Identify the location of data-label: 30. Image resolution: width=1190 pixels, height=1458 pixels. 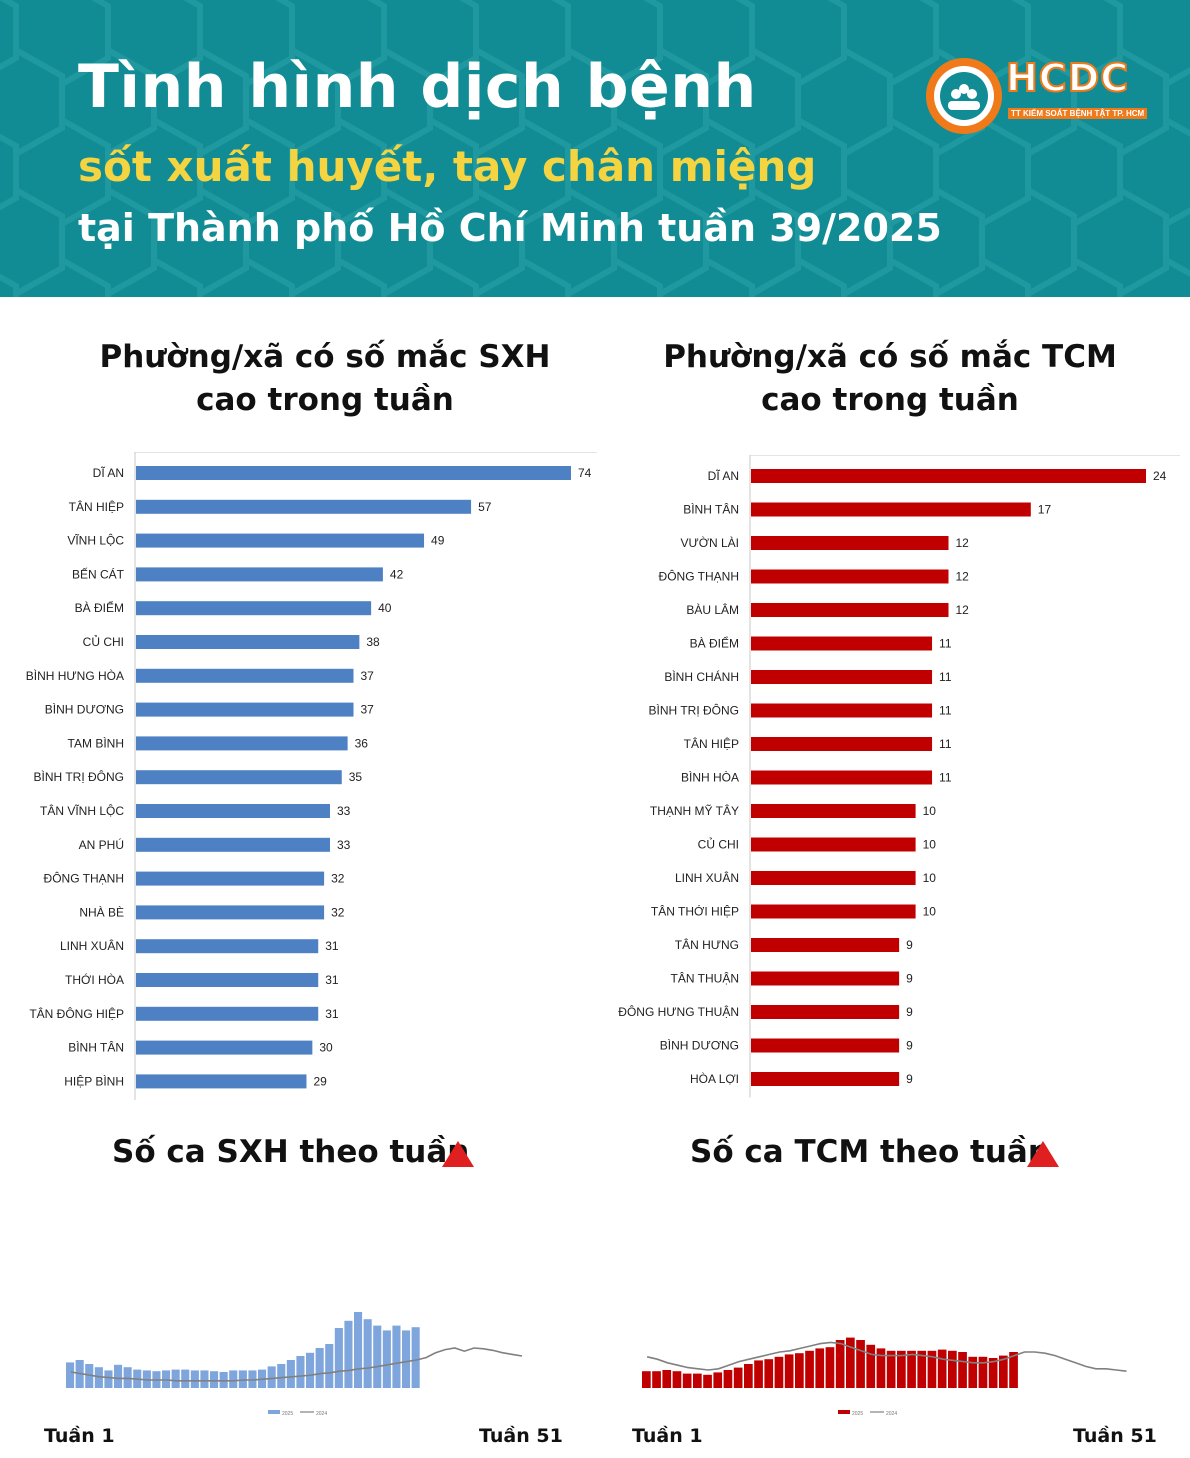
(326, 1048).